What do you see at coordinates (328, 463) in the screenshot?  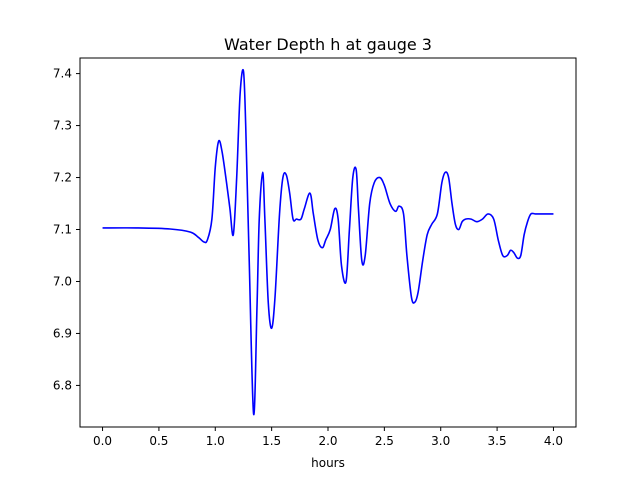 I see `x-axis-label: hours` at bounding box center [328, 463].